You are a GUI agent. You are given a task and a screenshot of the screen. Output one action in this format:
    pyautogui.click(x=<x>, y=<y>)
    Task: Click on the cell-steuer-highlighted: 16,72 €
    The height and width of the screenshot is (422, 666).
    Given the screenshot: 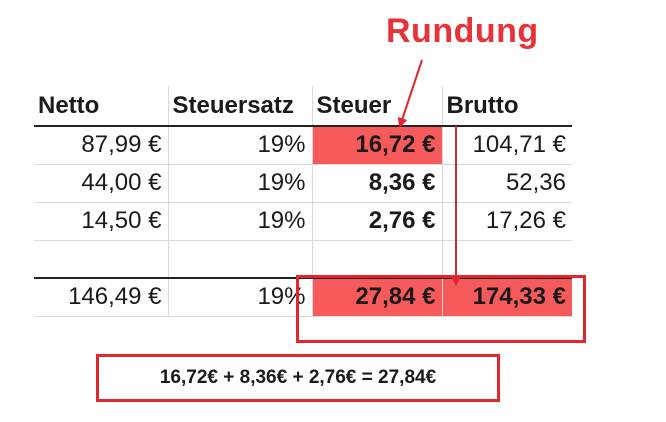 What is the action you would take?
    pyautogui.click(x=377, y=145)
    